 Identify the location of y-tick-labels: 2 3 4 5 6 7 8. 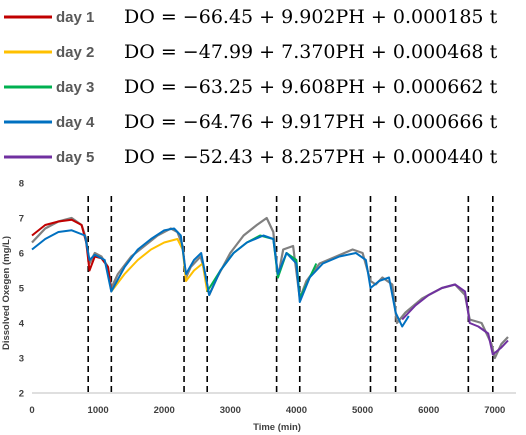
(22, 289).